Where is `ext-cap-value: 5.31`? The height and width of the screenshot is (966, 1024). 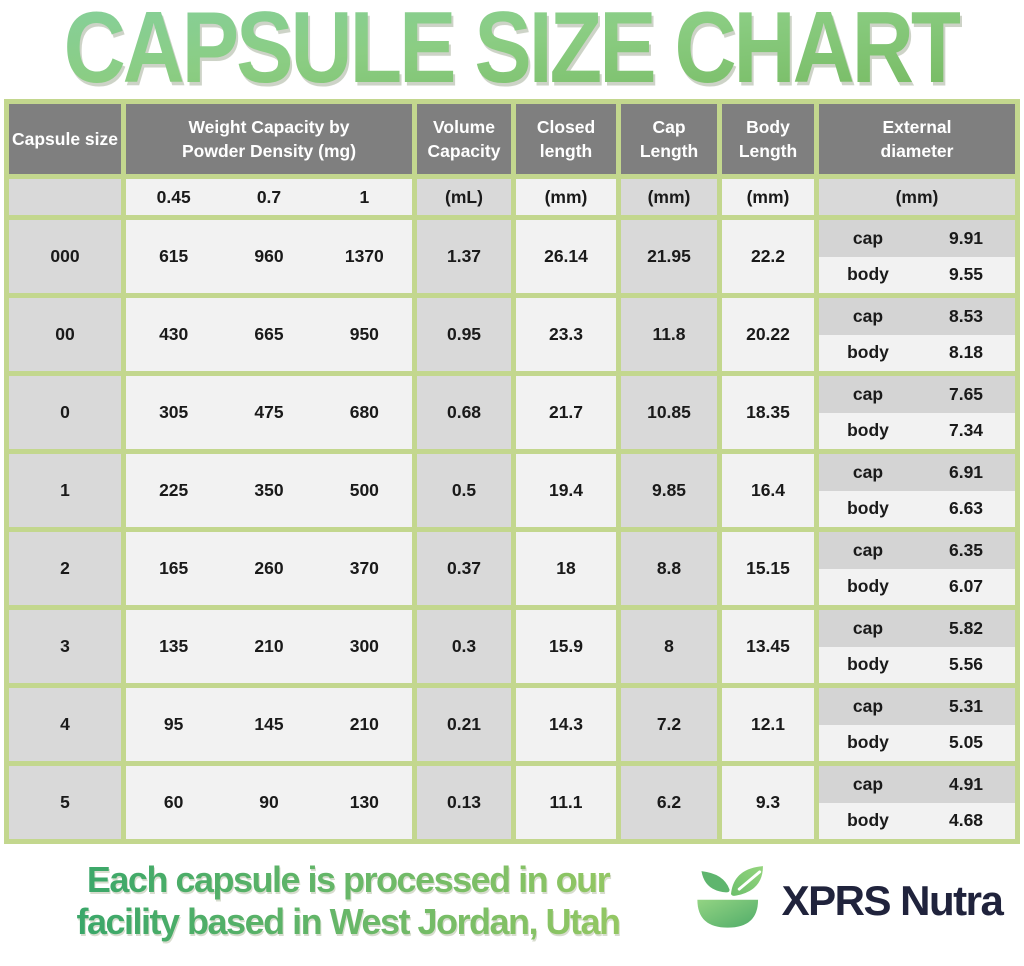
ext-cap-value: 5.31 is located at coordinates (966, 705).